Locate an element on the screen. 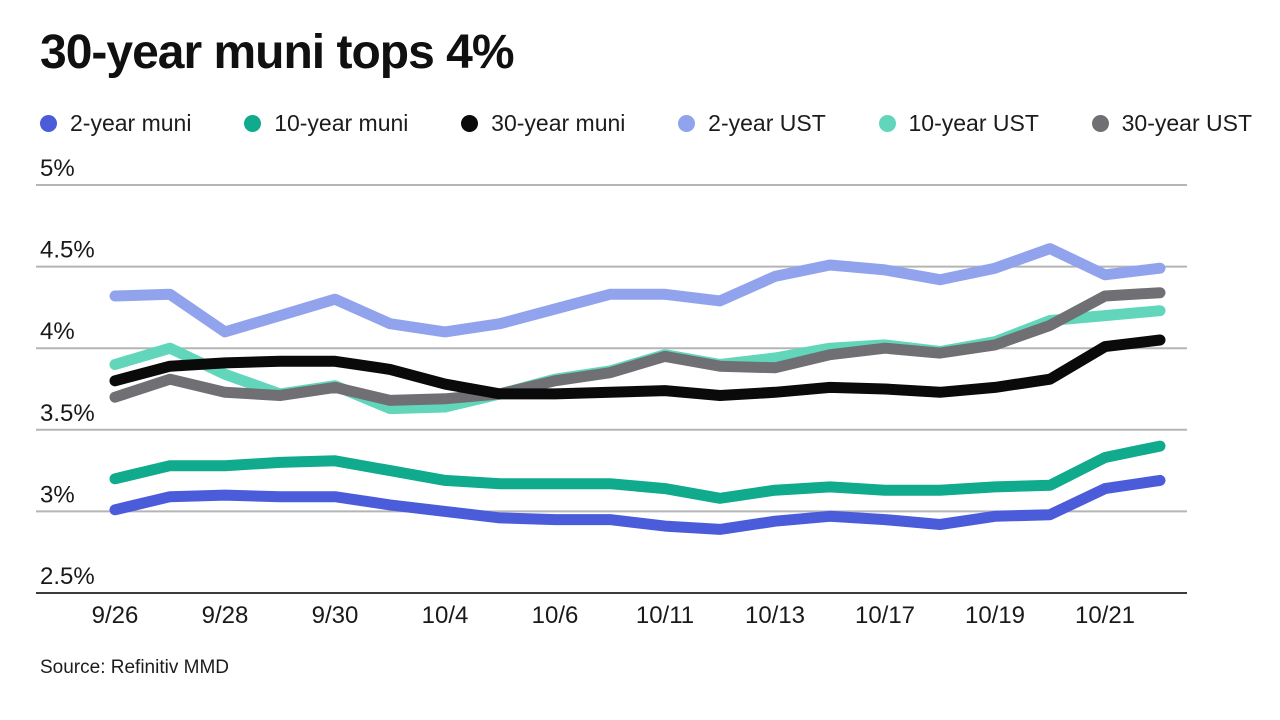 Image resolution: width=1280 pixels, height=720 pixels. legend-item-label: 10-year muni is located at coordinates (341, 123).